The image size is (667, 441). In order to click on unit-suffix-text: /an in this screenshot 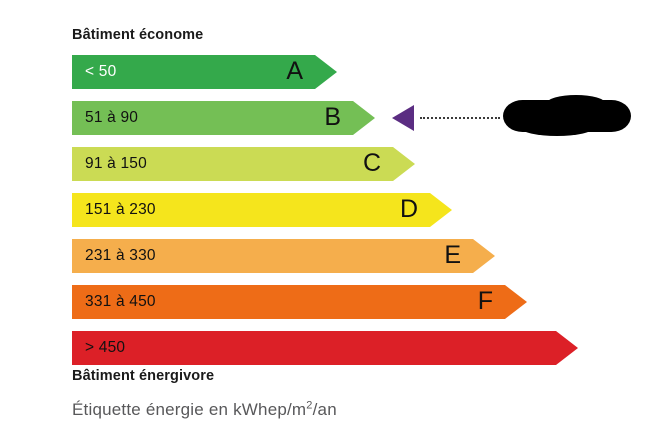, I will do `click(324, 409)`.